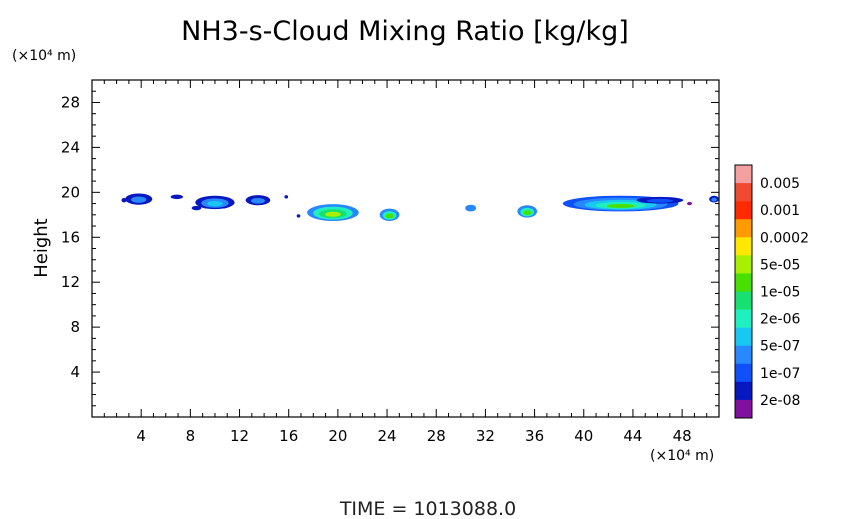 The width and height of the screenshot is (854, 519). Describe the element at coordinates (337, 436) in the screenshot. I see `x-tick-label: 20` at that location.